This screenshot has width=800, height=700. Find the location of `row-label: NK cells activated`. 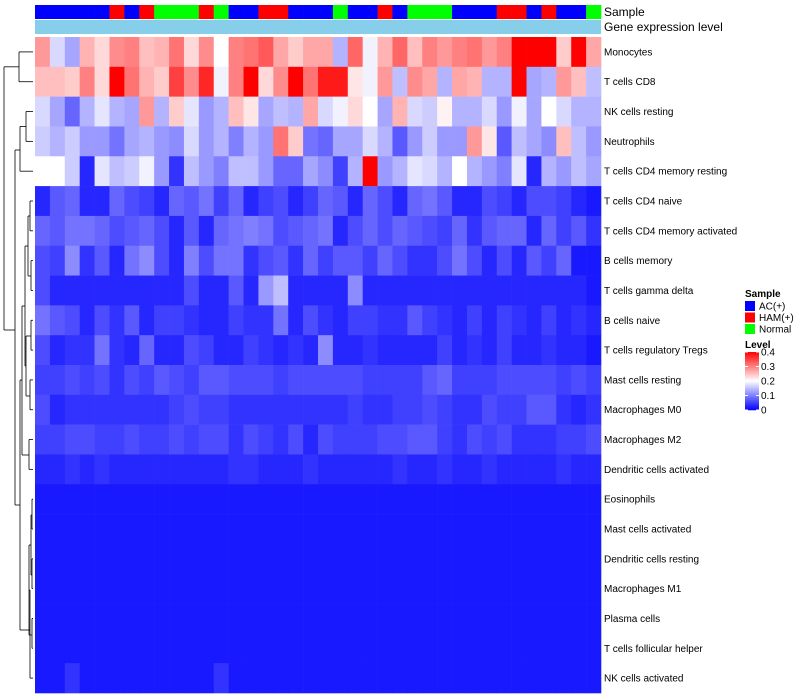

row-label: NK cells activated is located at coordinates (643, 679).